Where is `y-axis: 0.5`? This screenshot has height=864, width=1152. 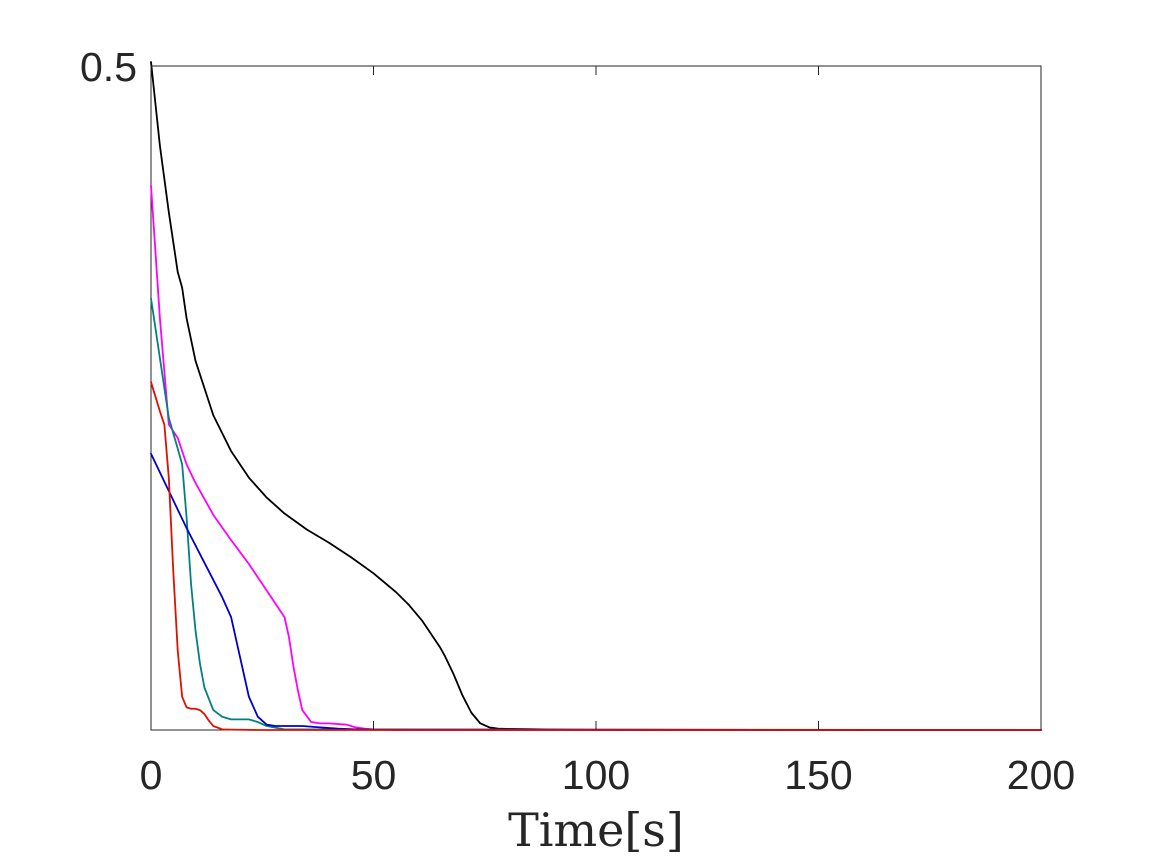 y-axis: 0.5 is located at coordinates (120, 67).